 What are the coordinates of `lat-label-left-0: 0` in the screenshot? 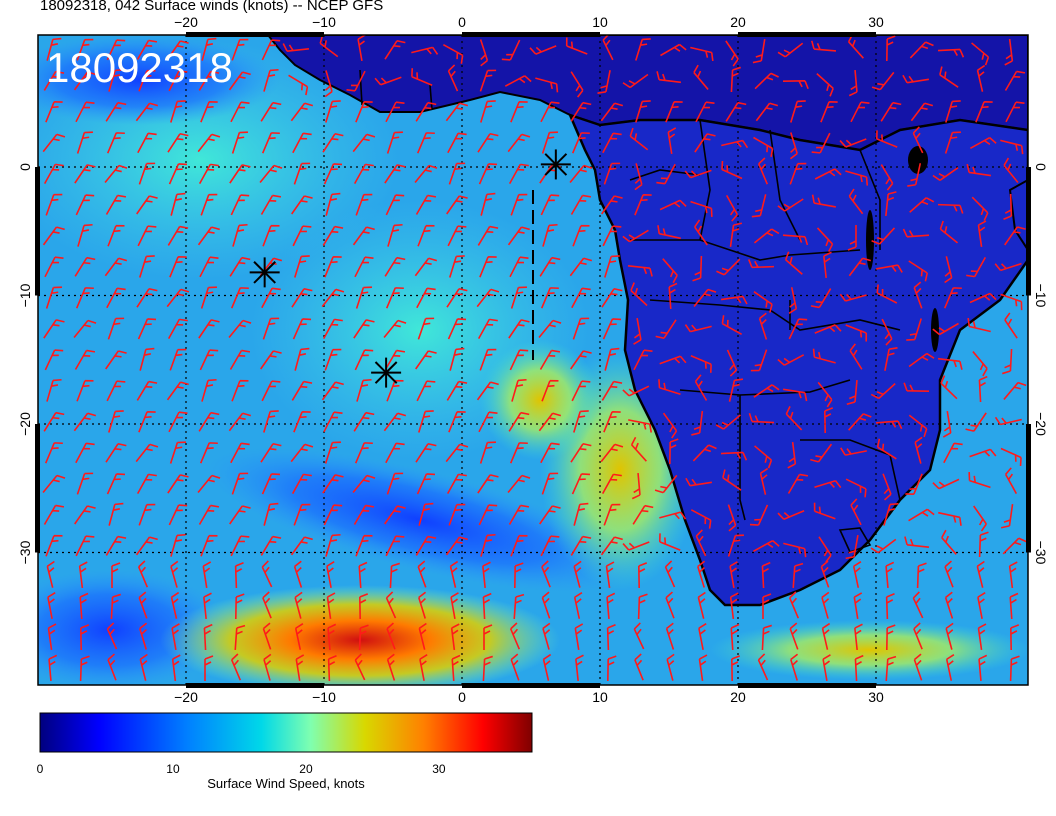 It's located at (25, 167).